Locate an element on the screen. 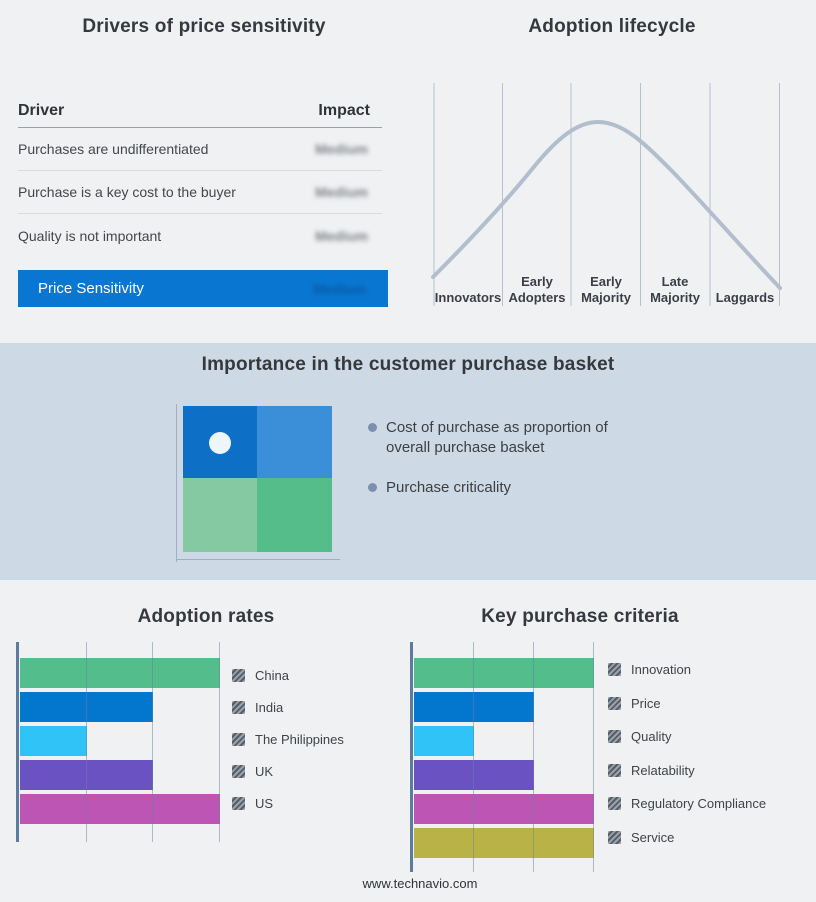  legend-item-innovation: Innovation is located at coordinates (687, 670).